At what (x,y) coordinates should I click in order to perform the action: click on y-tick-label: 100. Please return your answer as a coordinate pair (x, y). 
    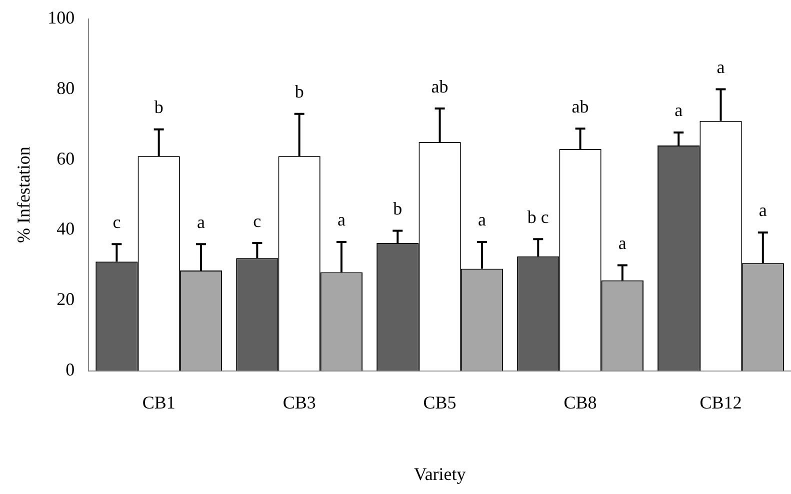
    Looking at the image, I should click on (61, 18).